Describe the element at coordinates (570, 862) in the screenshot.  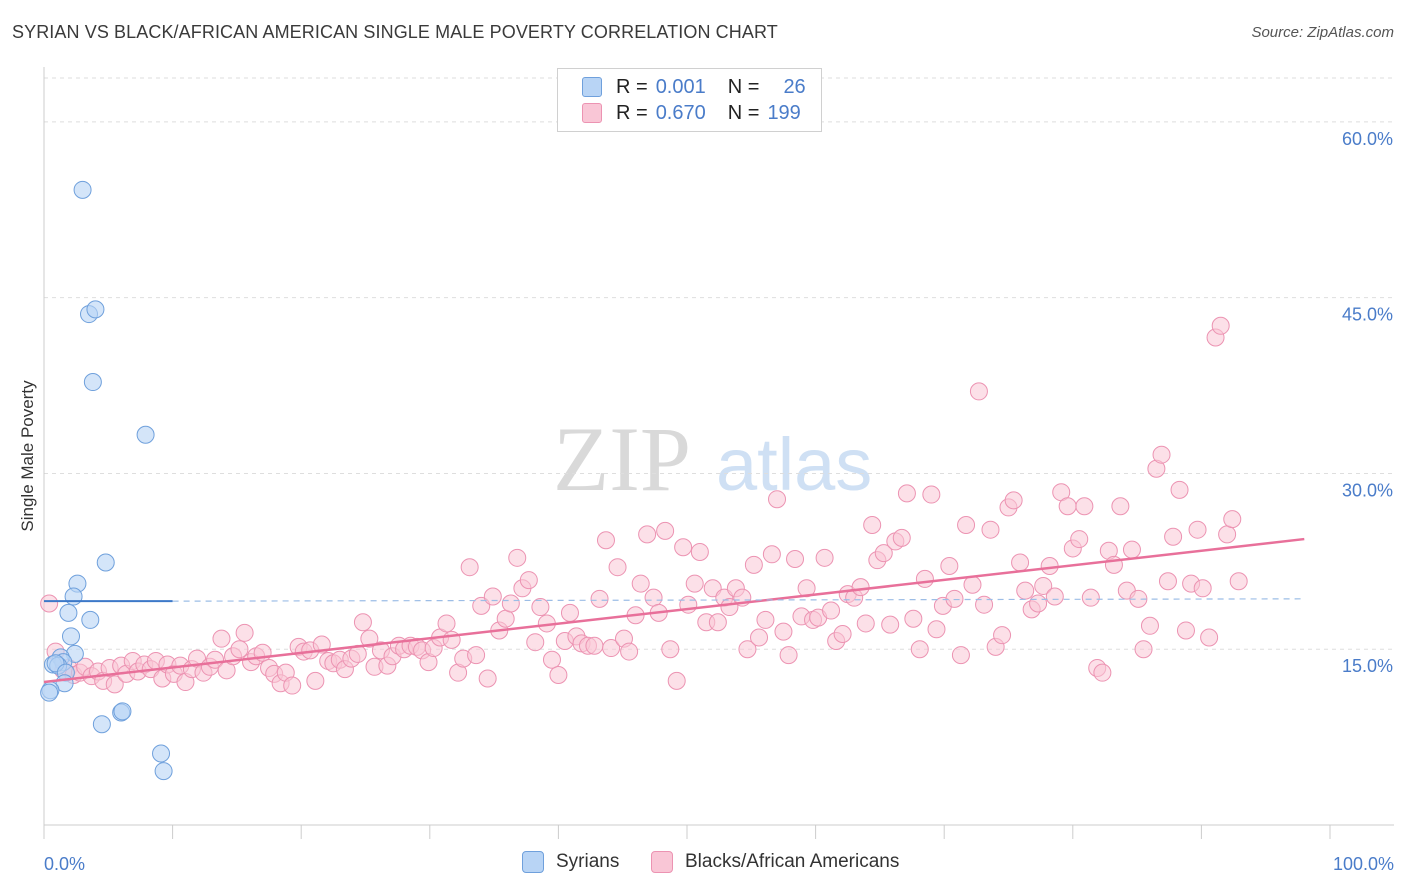
I see `bottom-legend-syrians: Syrians` at that location.